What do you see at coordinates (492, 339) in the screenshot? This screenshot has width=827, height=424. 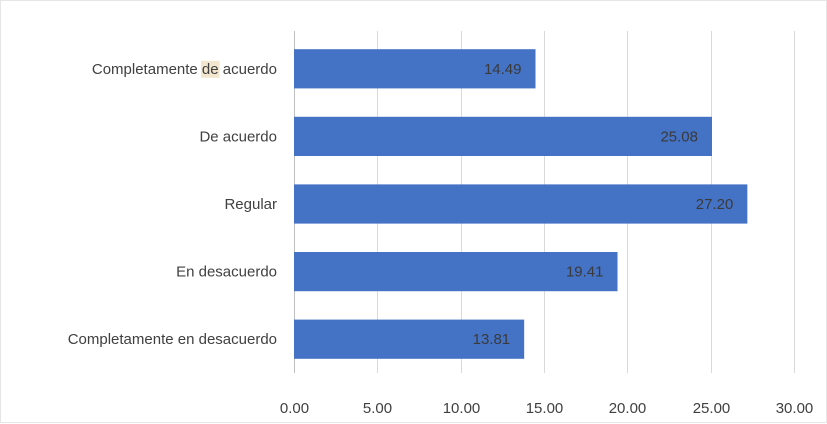 I see `data-label: 13.81` at bounding box center [492, 339].